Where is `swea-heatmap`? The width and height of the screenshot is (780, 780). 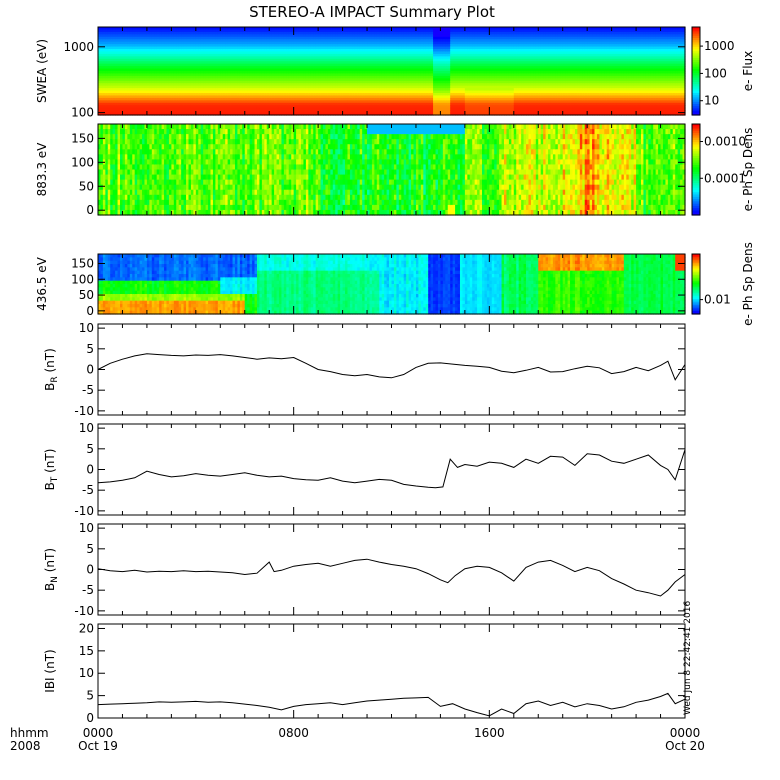 swea-heatmap is located at coordinates (392, 71).